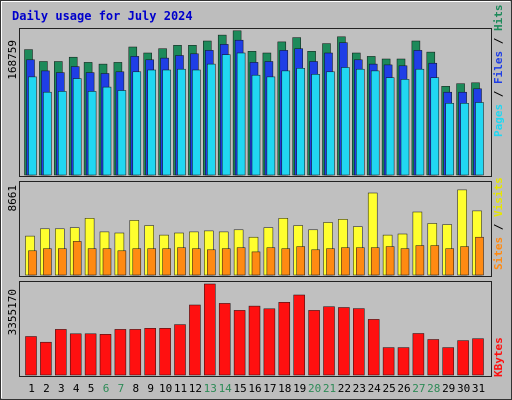  What do you see at coordinates (498, 227) in the screenshot?
I see `legend-sep-3: /` at bounding box center [498, 227].